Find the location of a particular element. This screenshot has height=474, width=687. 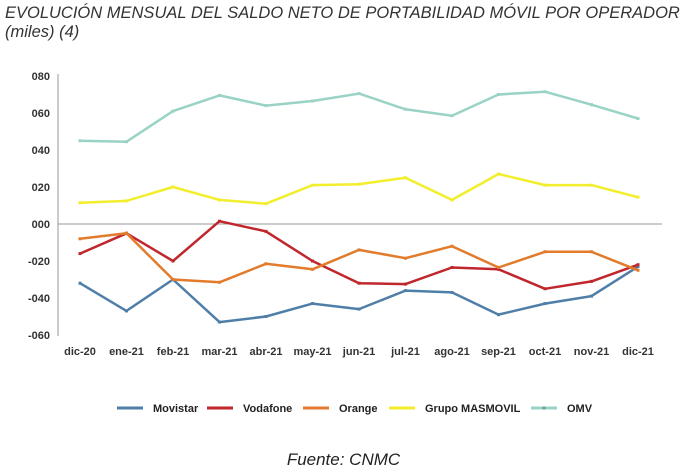

legend-marker is located at coordinates (544, 408).